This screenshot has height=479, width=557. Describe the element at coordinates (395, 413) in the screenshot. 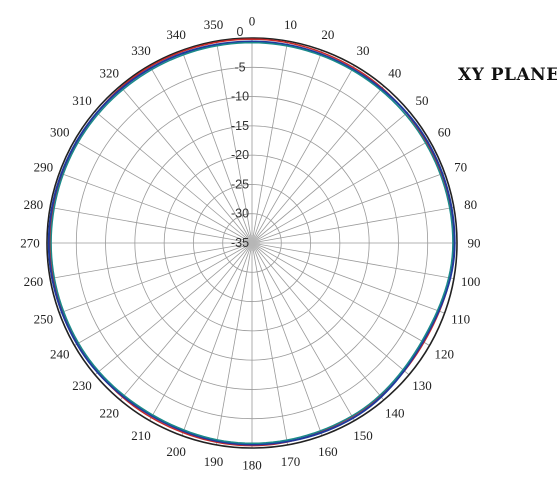

I see `angle-label-140: 140` at that location.